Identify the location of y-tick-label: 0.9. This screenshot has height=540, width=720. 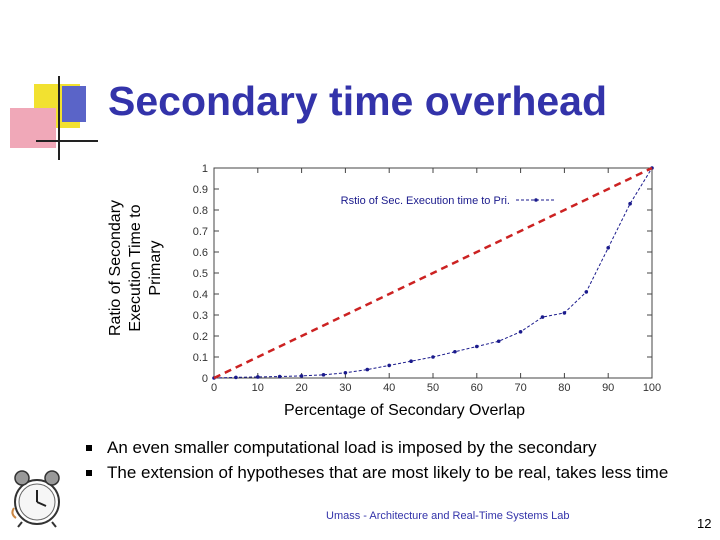
(200, 190).